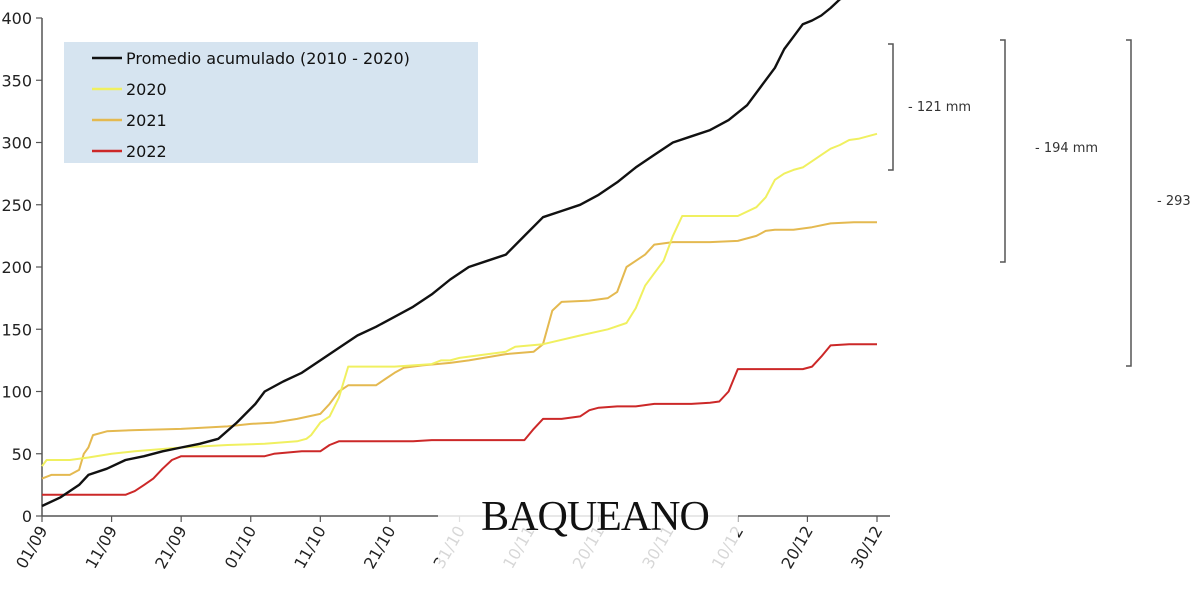  Describe the element at coordinates (102, 547) in the screenshot. I see `x-tick-label: 11/09` at that location.